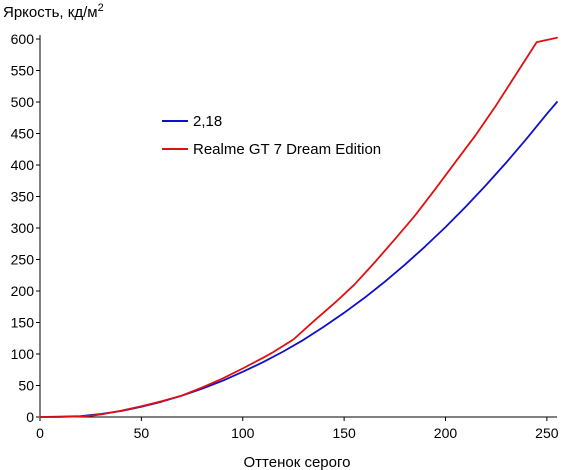 This screenshot has width=563, height=470. I want to click on legend: 2,18 Realme GT 7 Dream Edition, so click(271, 135).